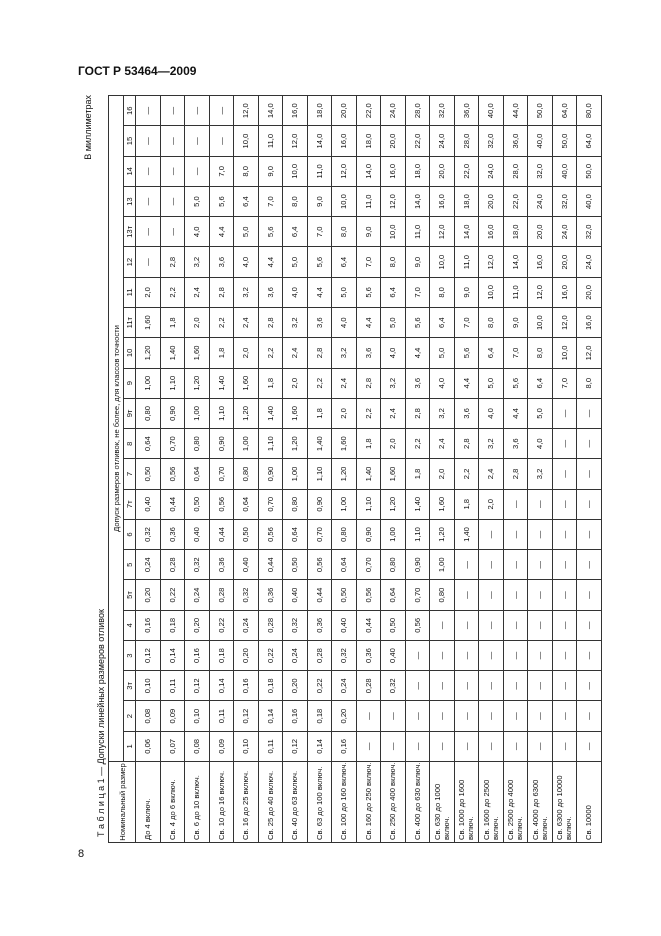 Image resolution: width=661 pixels, height=936 pixels. What do you see at coordinates (588, 231) in the screenshot?
I see `value-cell: 32,0` at bounding box center [588, 231].